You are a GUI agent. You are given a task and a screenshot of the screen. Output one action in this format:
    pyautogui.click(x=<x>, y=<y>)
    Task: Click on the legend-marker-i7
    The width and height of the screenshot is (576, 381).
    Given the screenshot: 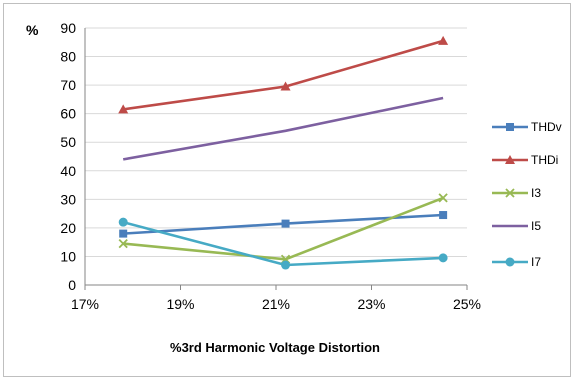 What is the action you would take?
    pyautogui.click(x=510, y=262)
    